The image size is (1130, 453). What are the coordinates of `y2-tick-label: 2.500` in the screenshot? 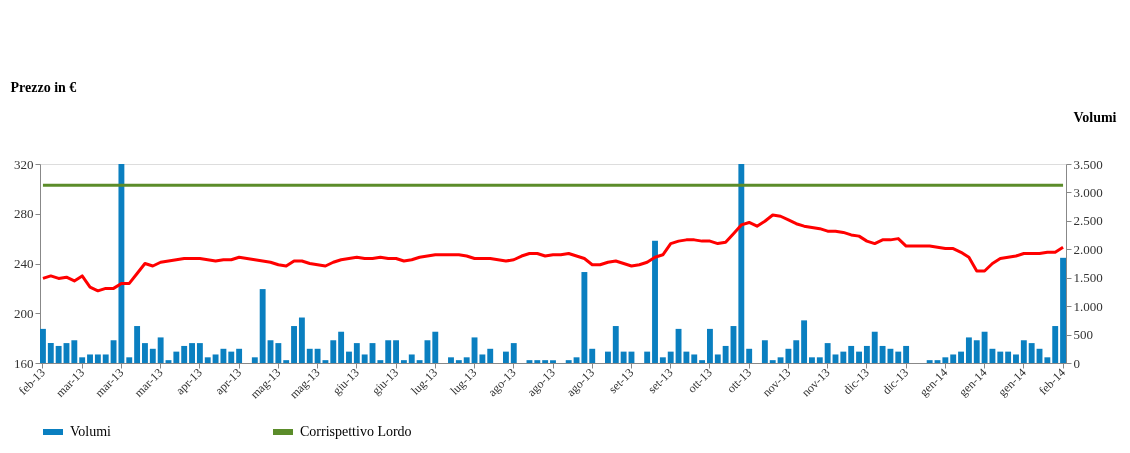 It's located at (1088, 221).